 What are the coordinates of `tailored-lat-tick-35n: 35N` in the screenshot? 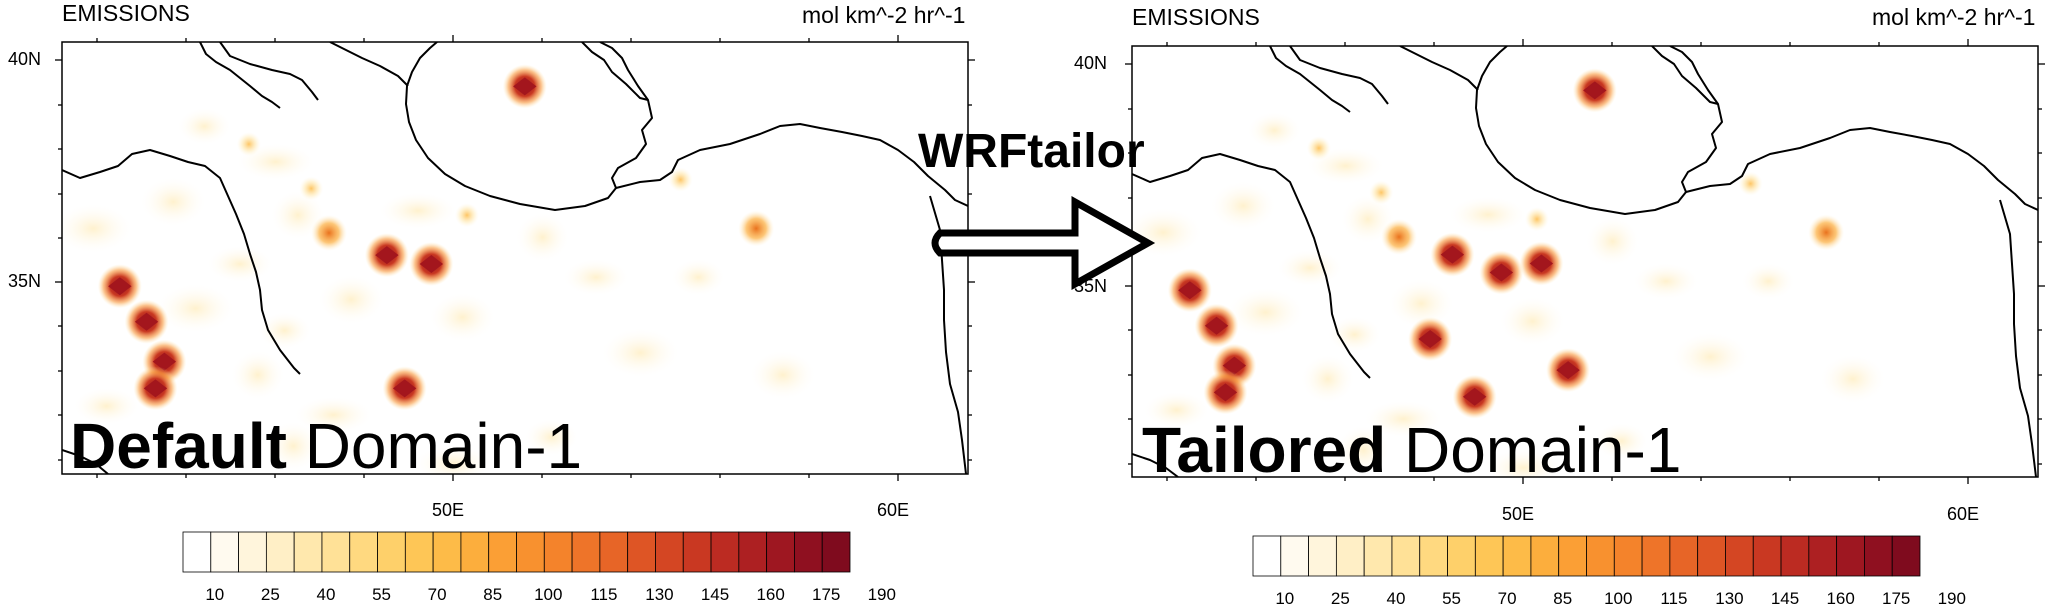 It's located at (1091, 286).